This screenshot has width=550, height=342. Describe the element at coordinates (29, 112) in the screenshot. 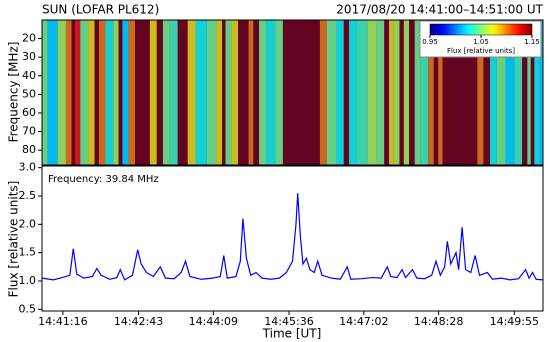

I see `y-tick-label: 60` at that location.